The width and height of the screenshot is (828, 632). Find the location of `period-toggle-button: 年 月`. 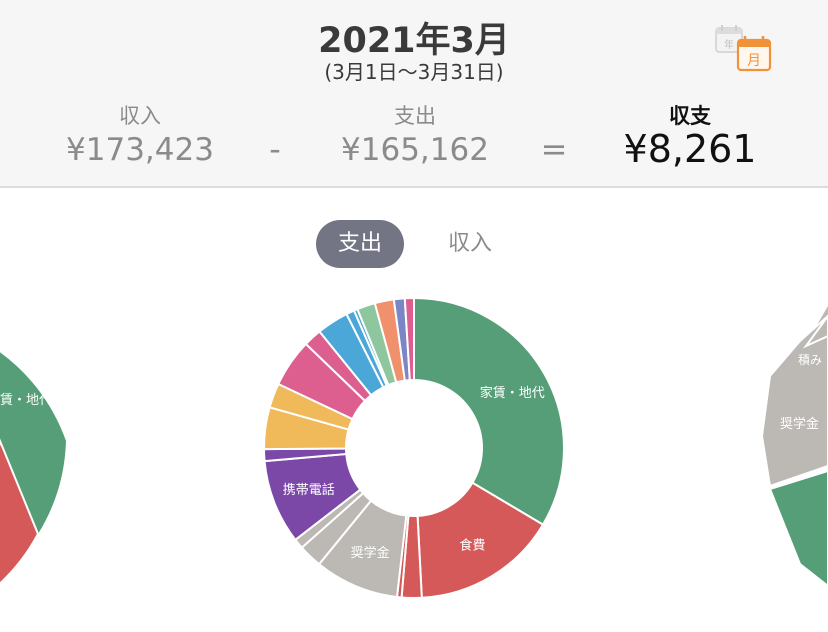

period-toggle-button: 年 月 is located at coordinates (744, 48).